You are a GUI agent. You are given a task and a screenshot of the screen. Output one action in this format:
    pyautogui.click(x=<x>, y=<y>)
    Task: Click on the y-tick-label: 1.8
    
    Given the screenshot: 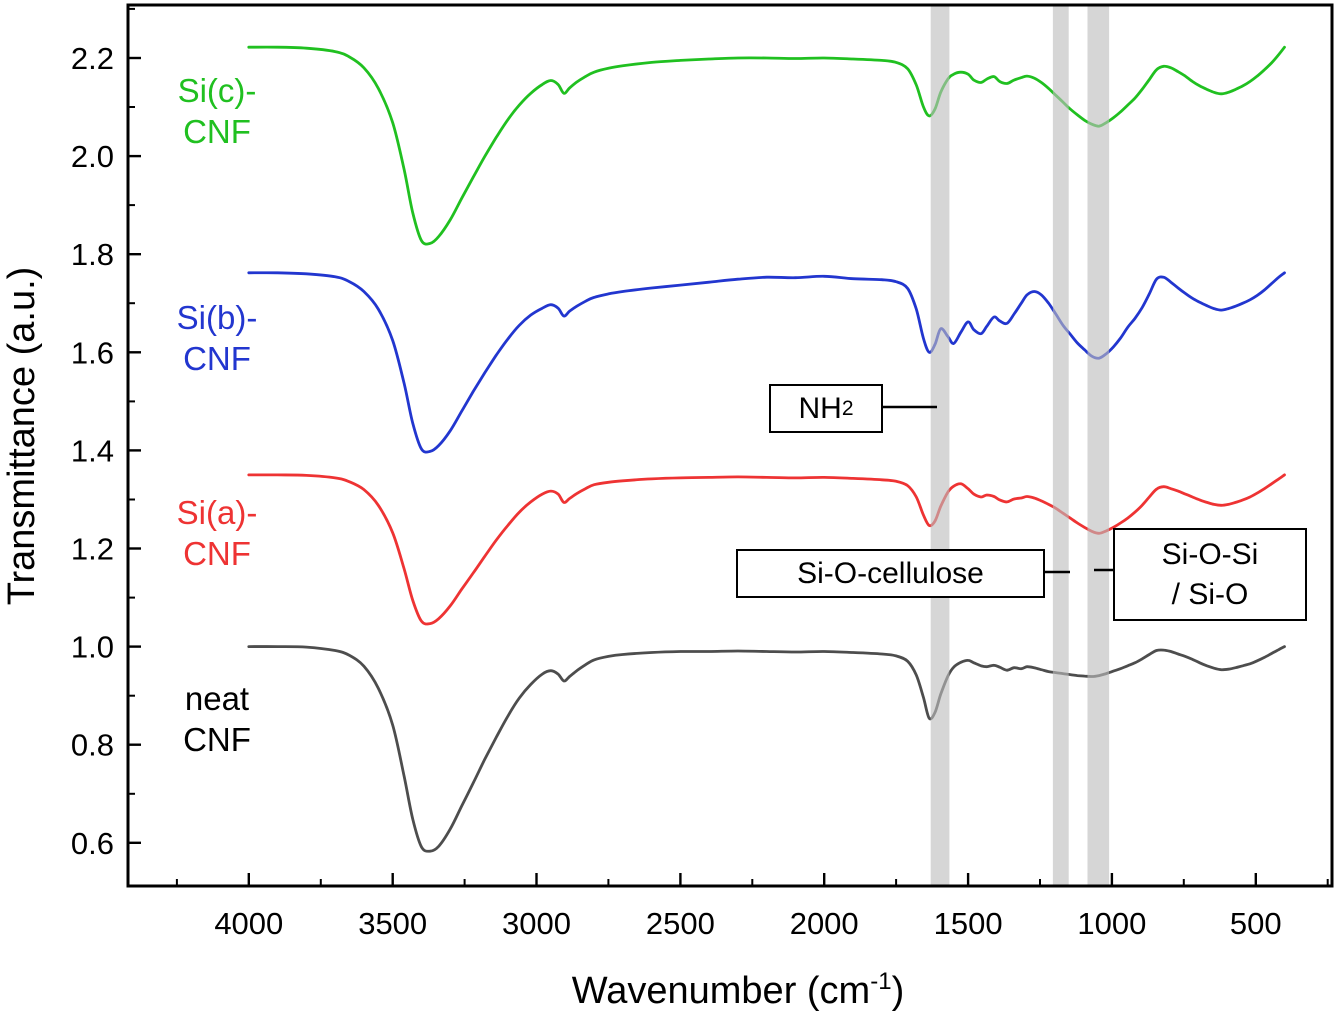 What is the action you would take?
    pyautogui.click(x=92, y=254)
    